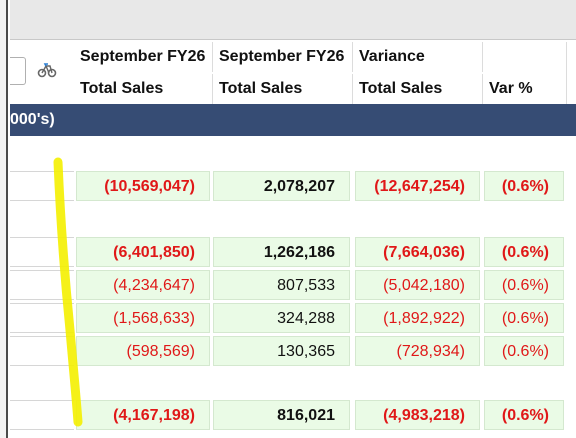 The image size is (576, 438). What do you see at coordinates (143, 285) in the screenshot?
I see `cell-current-sales: (4,234,647)` at bounding box center [143, 285].